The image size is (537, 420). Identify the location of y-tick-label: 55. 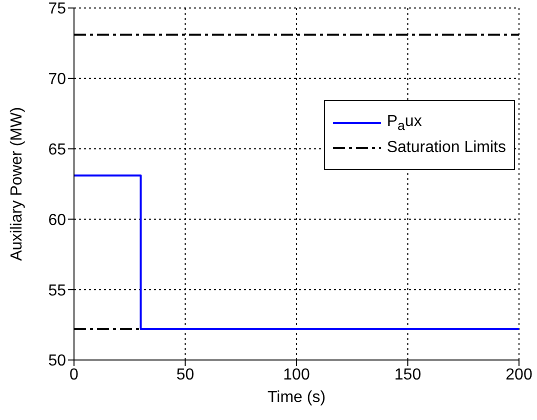
(57, 291).